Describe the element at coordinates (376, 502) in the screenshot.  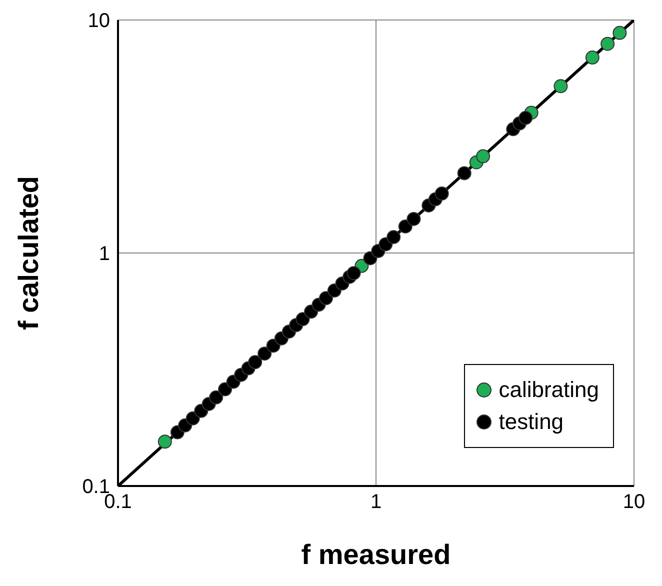
I see `x-tick-label: 1` at that location.